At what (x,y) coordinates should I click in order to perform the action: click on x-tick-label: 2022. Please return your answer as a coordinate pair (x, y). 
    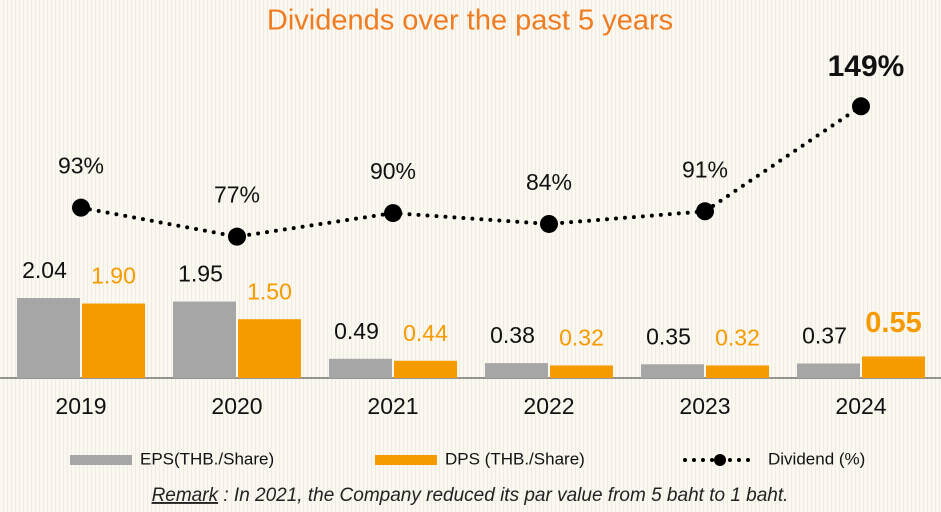
    Looking at the image, I should click on (548, 406).